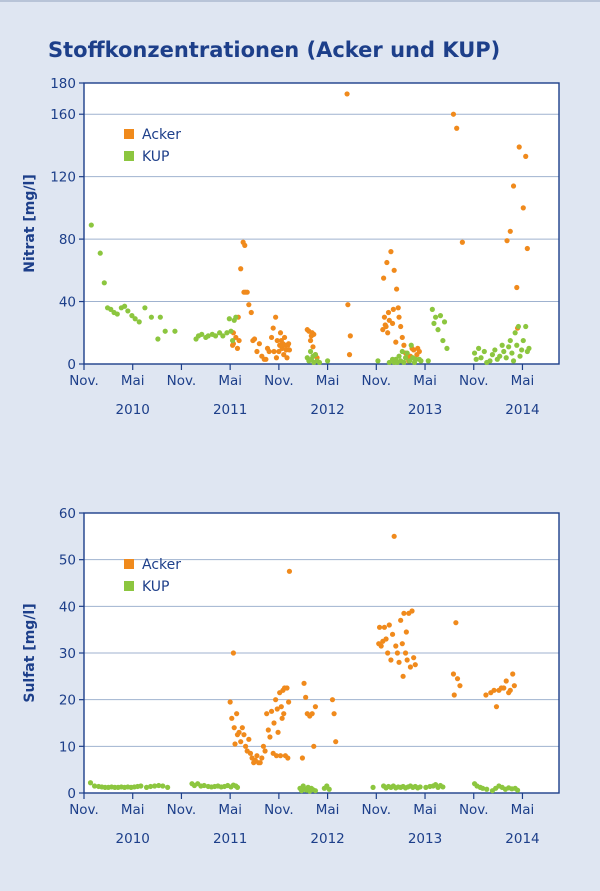  I want to click on sulfat-year-label: 2013, so click(425, 839).